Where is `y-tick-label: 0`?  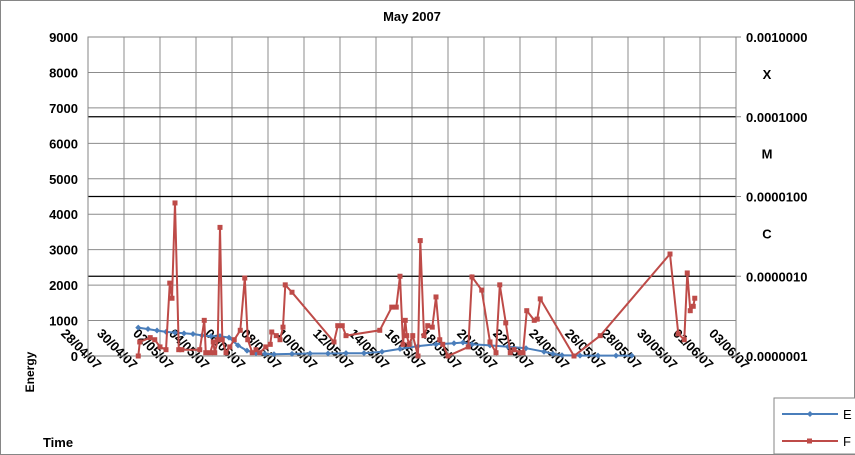 y-tick-label: 0 is located at coordinates (74, 356).